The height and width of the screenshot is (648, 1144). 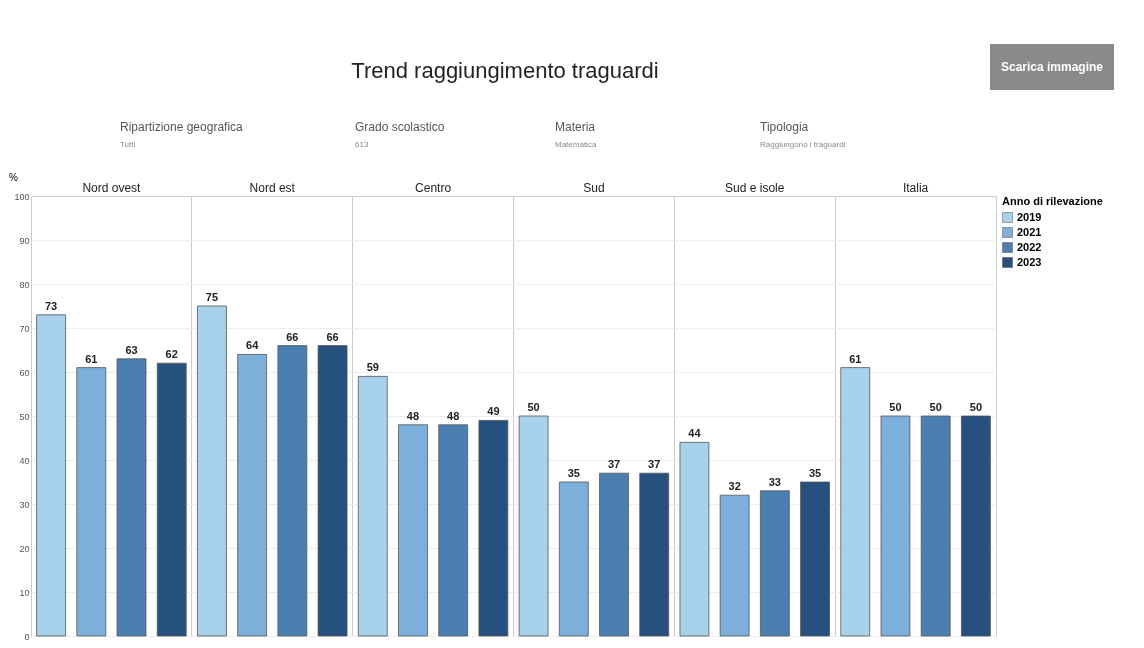 I want to click on y-tick-label: 0, so click(x=27, y=636).